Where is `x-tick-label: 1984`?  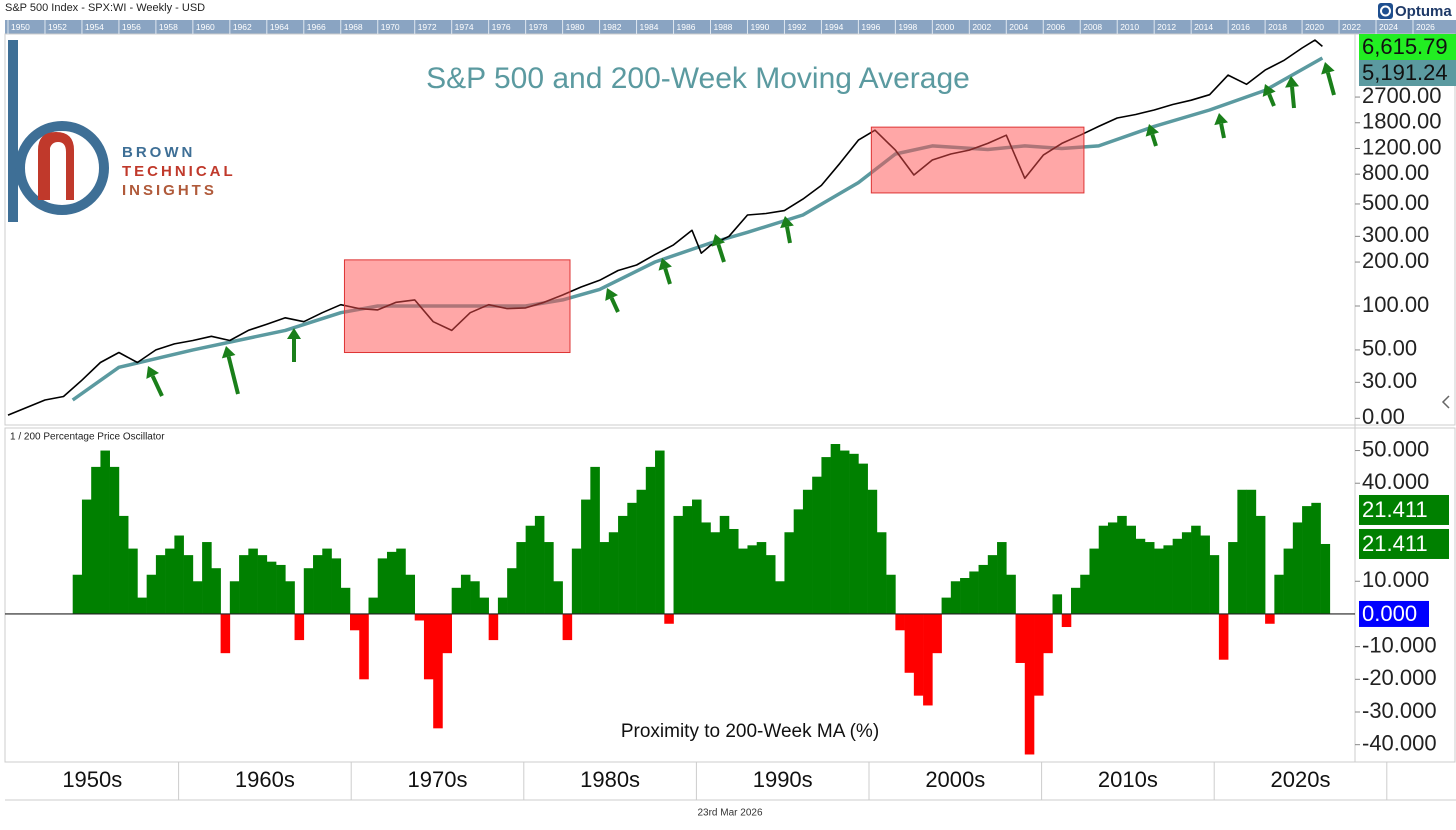
x-tick-label: 1984 is located at coordinates (649, 27).